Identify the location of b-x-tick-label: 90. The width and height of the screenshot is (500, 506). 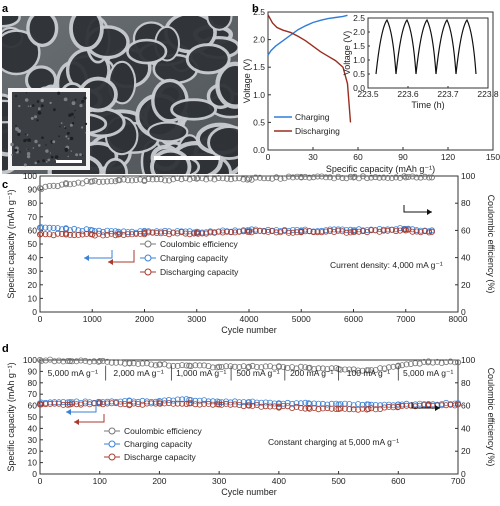
(403, 157).